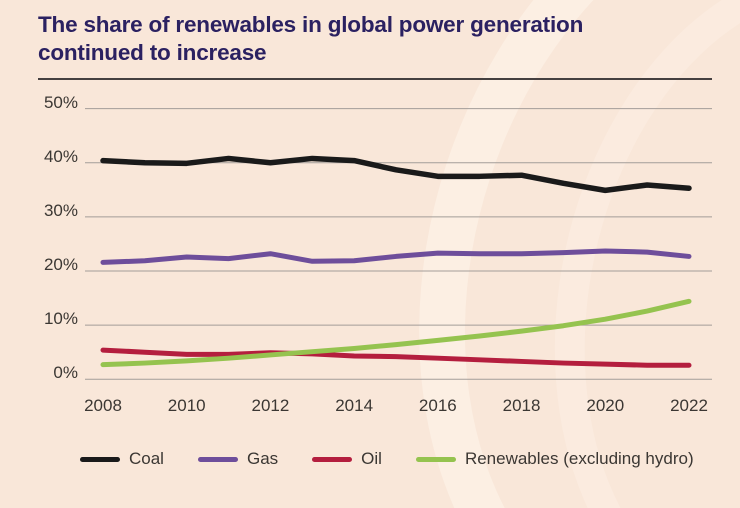 This screenshot has width=740, height=508. I want to click on legend-item-coal: Coal, so click(122, 459).